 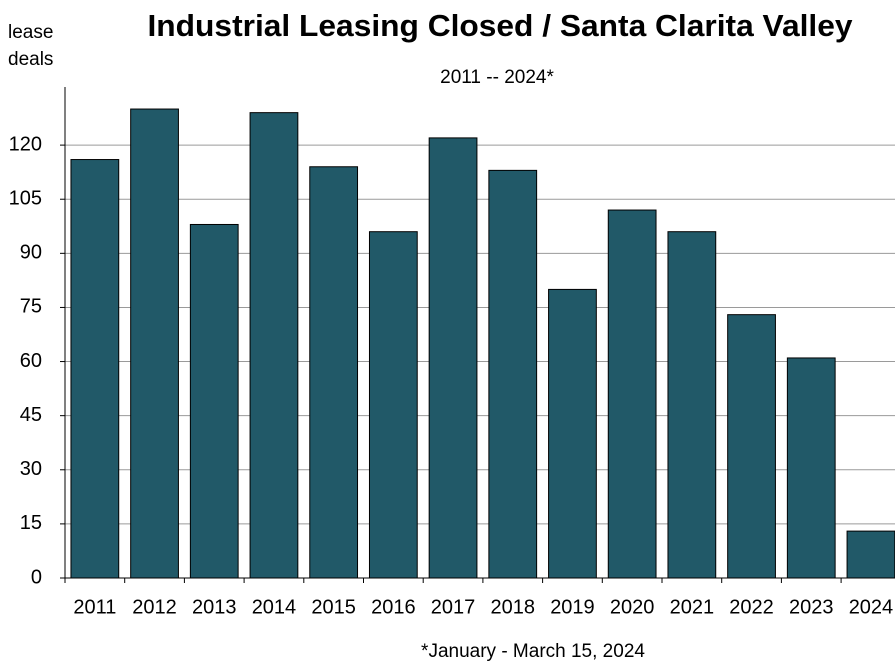 What do you see at coordinates (692, 607) in the screenshot?
I see `x-tick-label: 2021` at bounding box center [692, 607].